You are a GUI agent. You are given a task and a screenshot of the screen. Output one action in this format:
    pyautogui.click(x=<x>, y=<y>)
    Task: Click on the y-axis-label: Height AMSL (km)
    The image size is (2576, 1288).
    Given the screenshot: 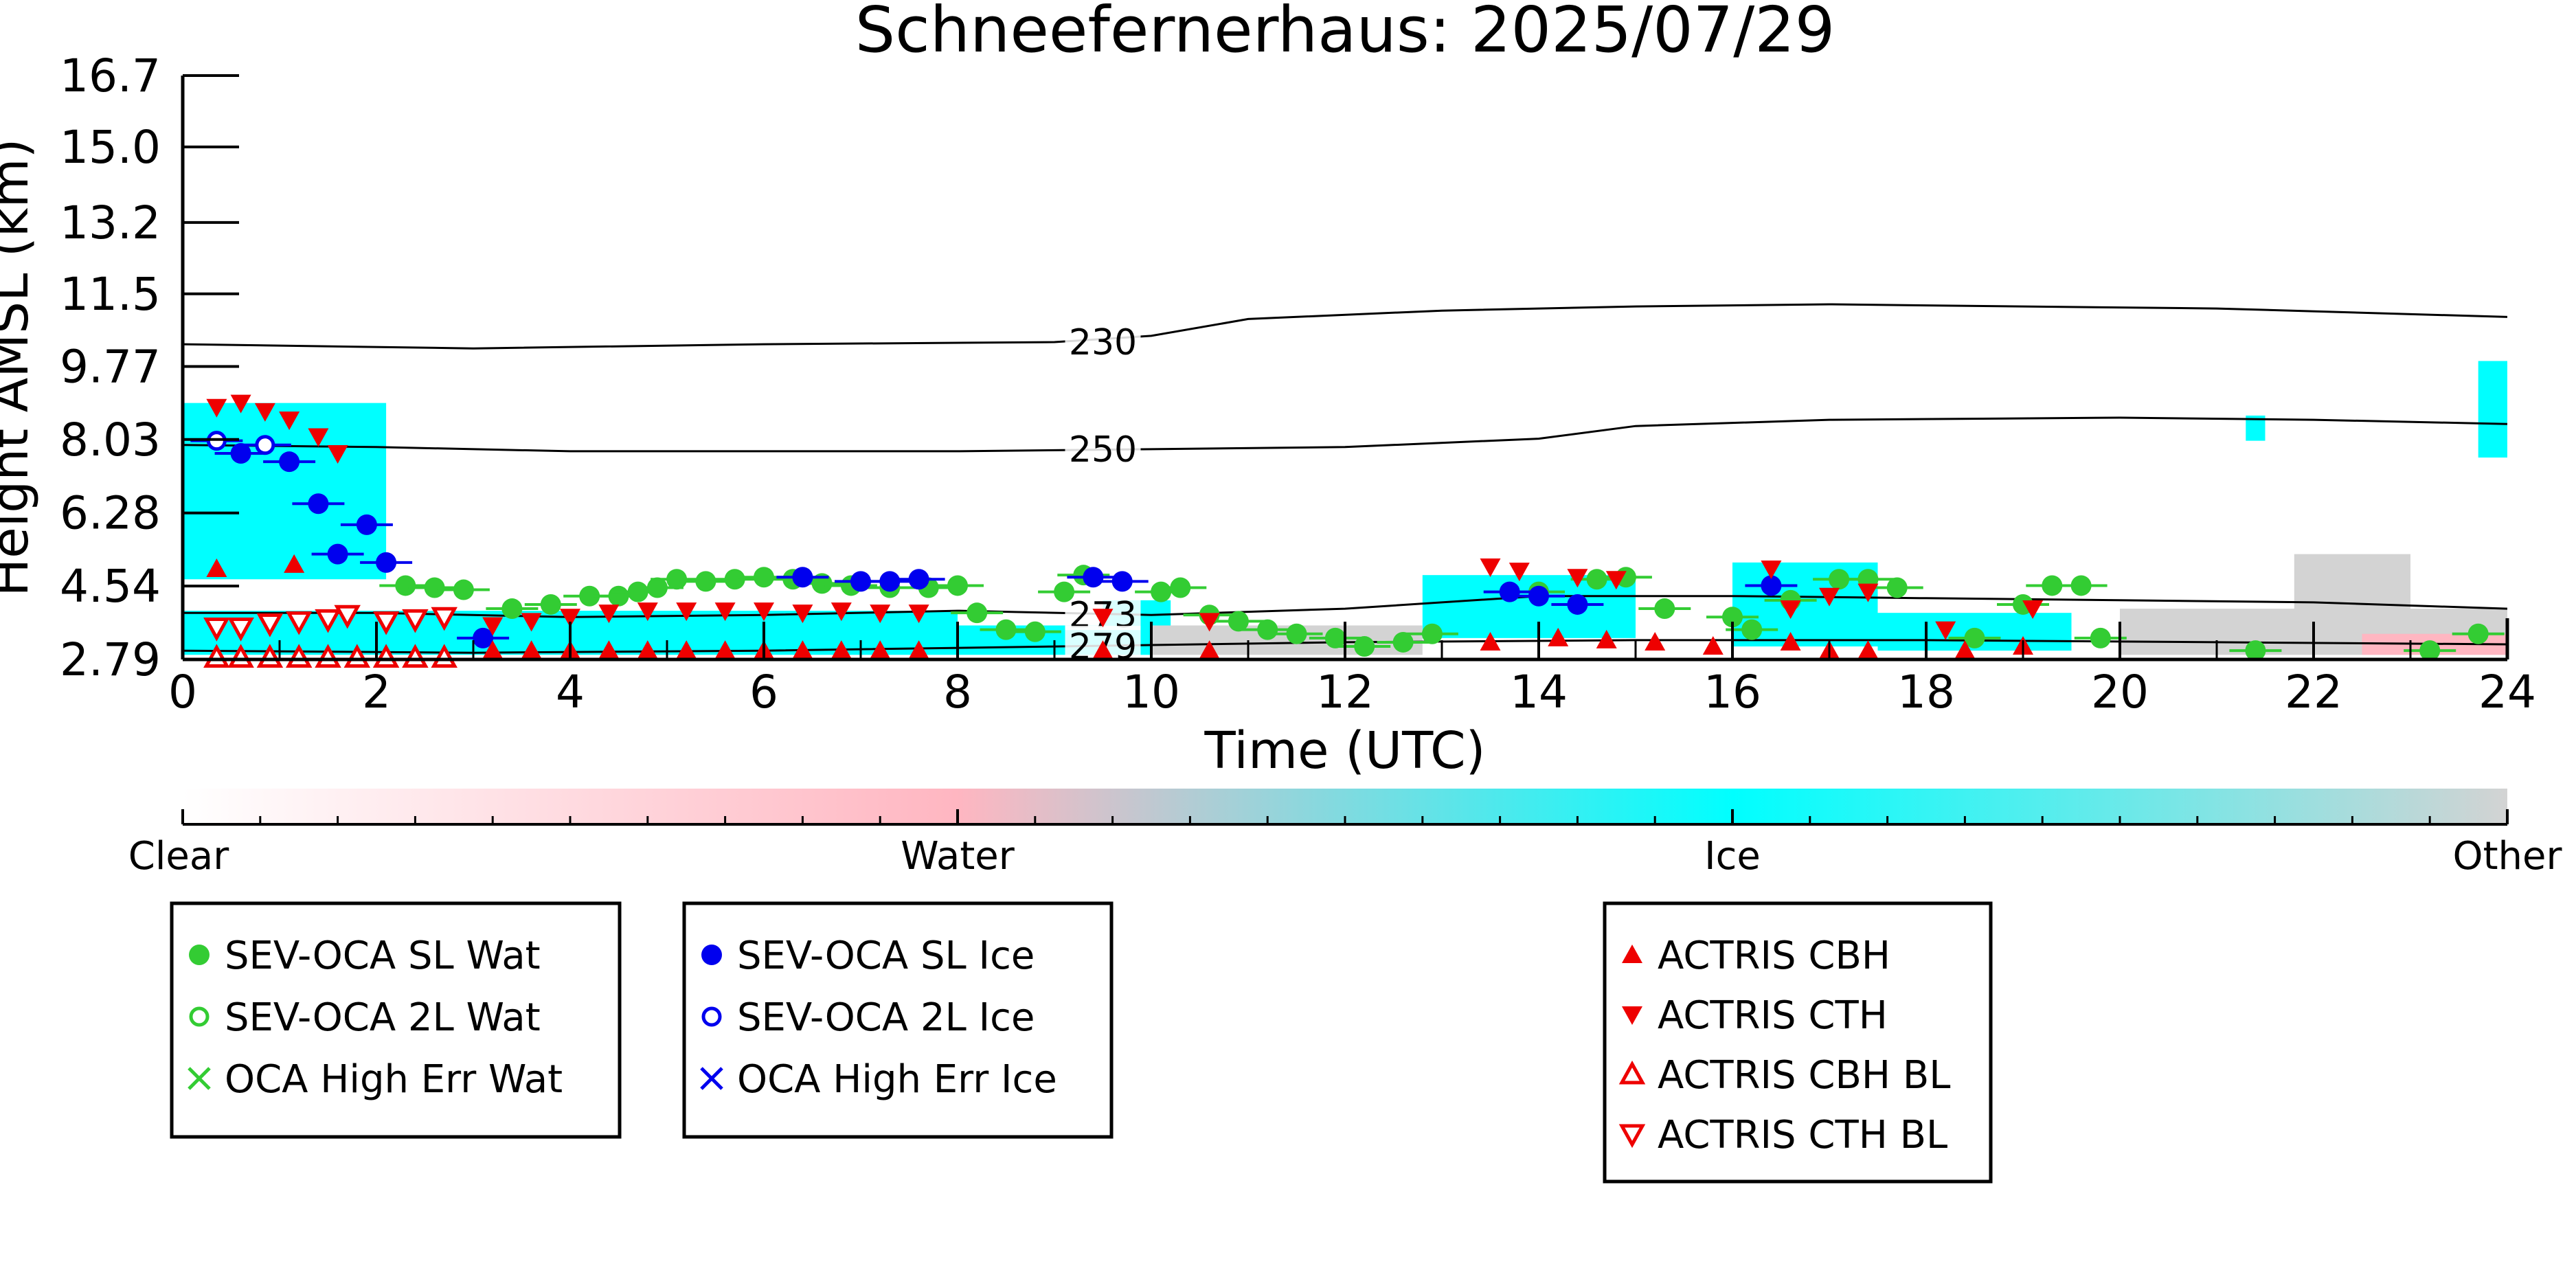 What is the action you would take?
    pyautogui.click(x=20, y=367)
    